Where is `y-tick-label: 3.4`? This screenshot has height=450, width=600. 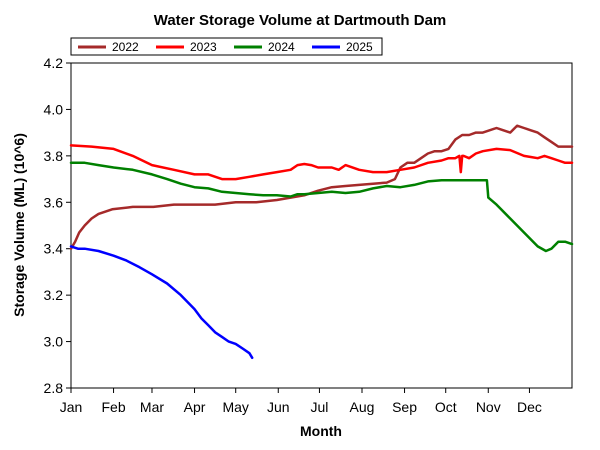 y-tick-label: 3.4 is located at coordinates (54, 249).